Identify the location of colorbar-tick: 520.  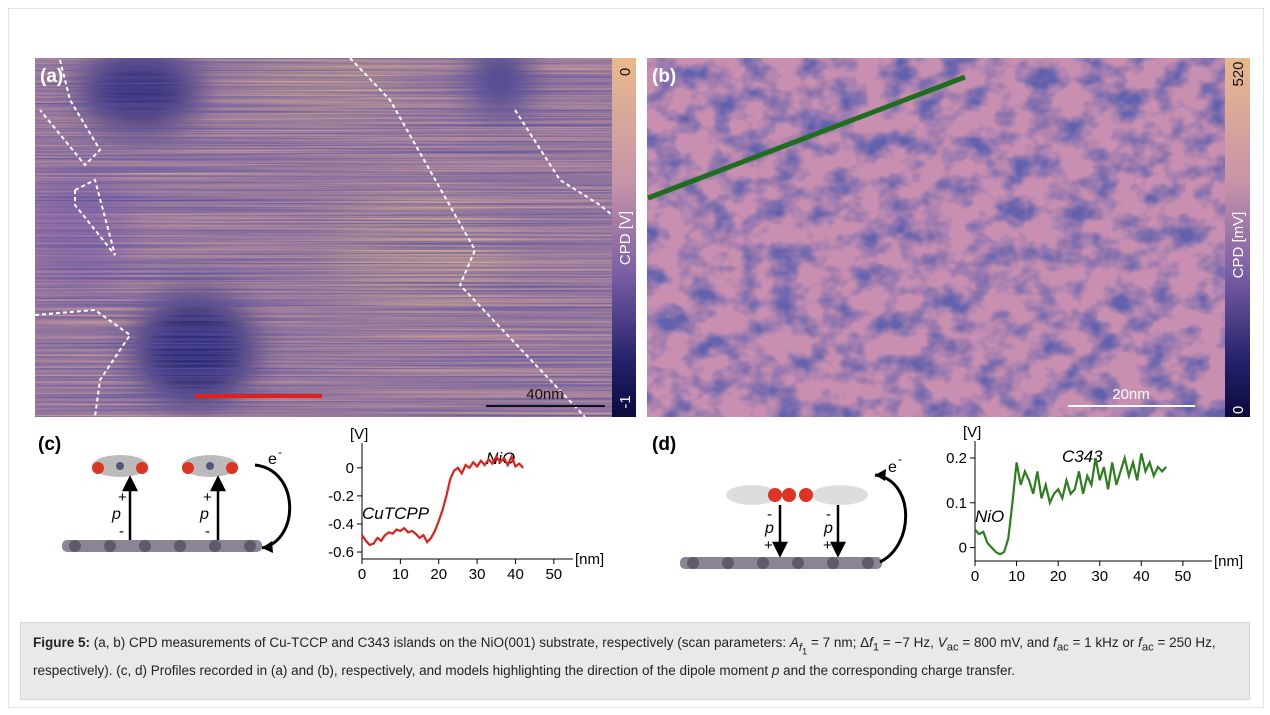
(1238, 73).